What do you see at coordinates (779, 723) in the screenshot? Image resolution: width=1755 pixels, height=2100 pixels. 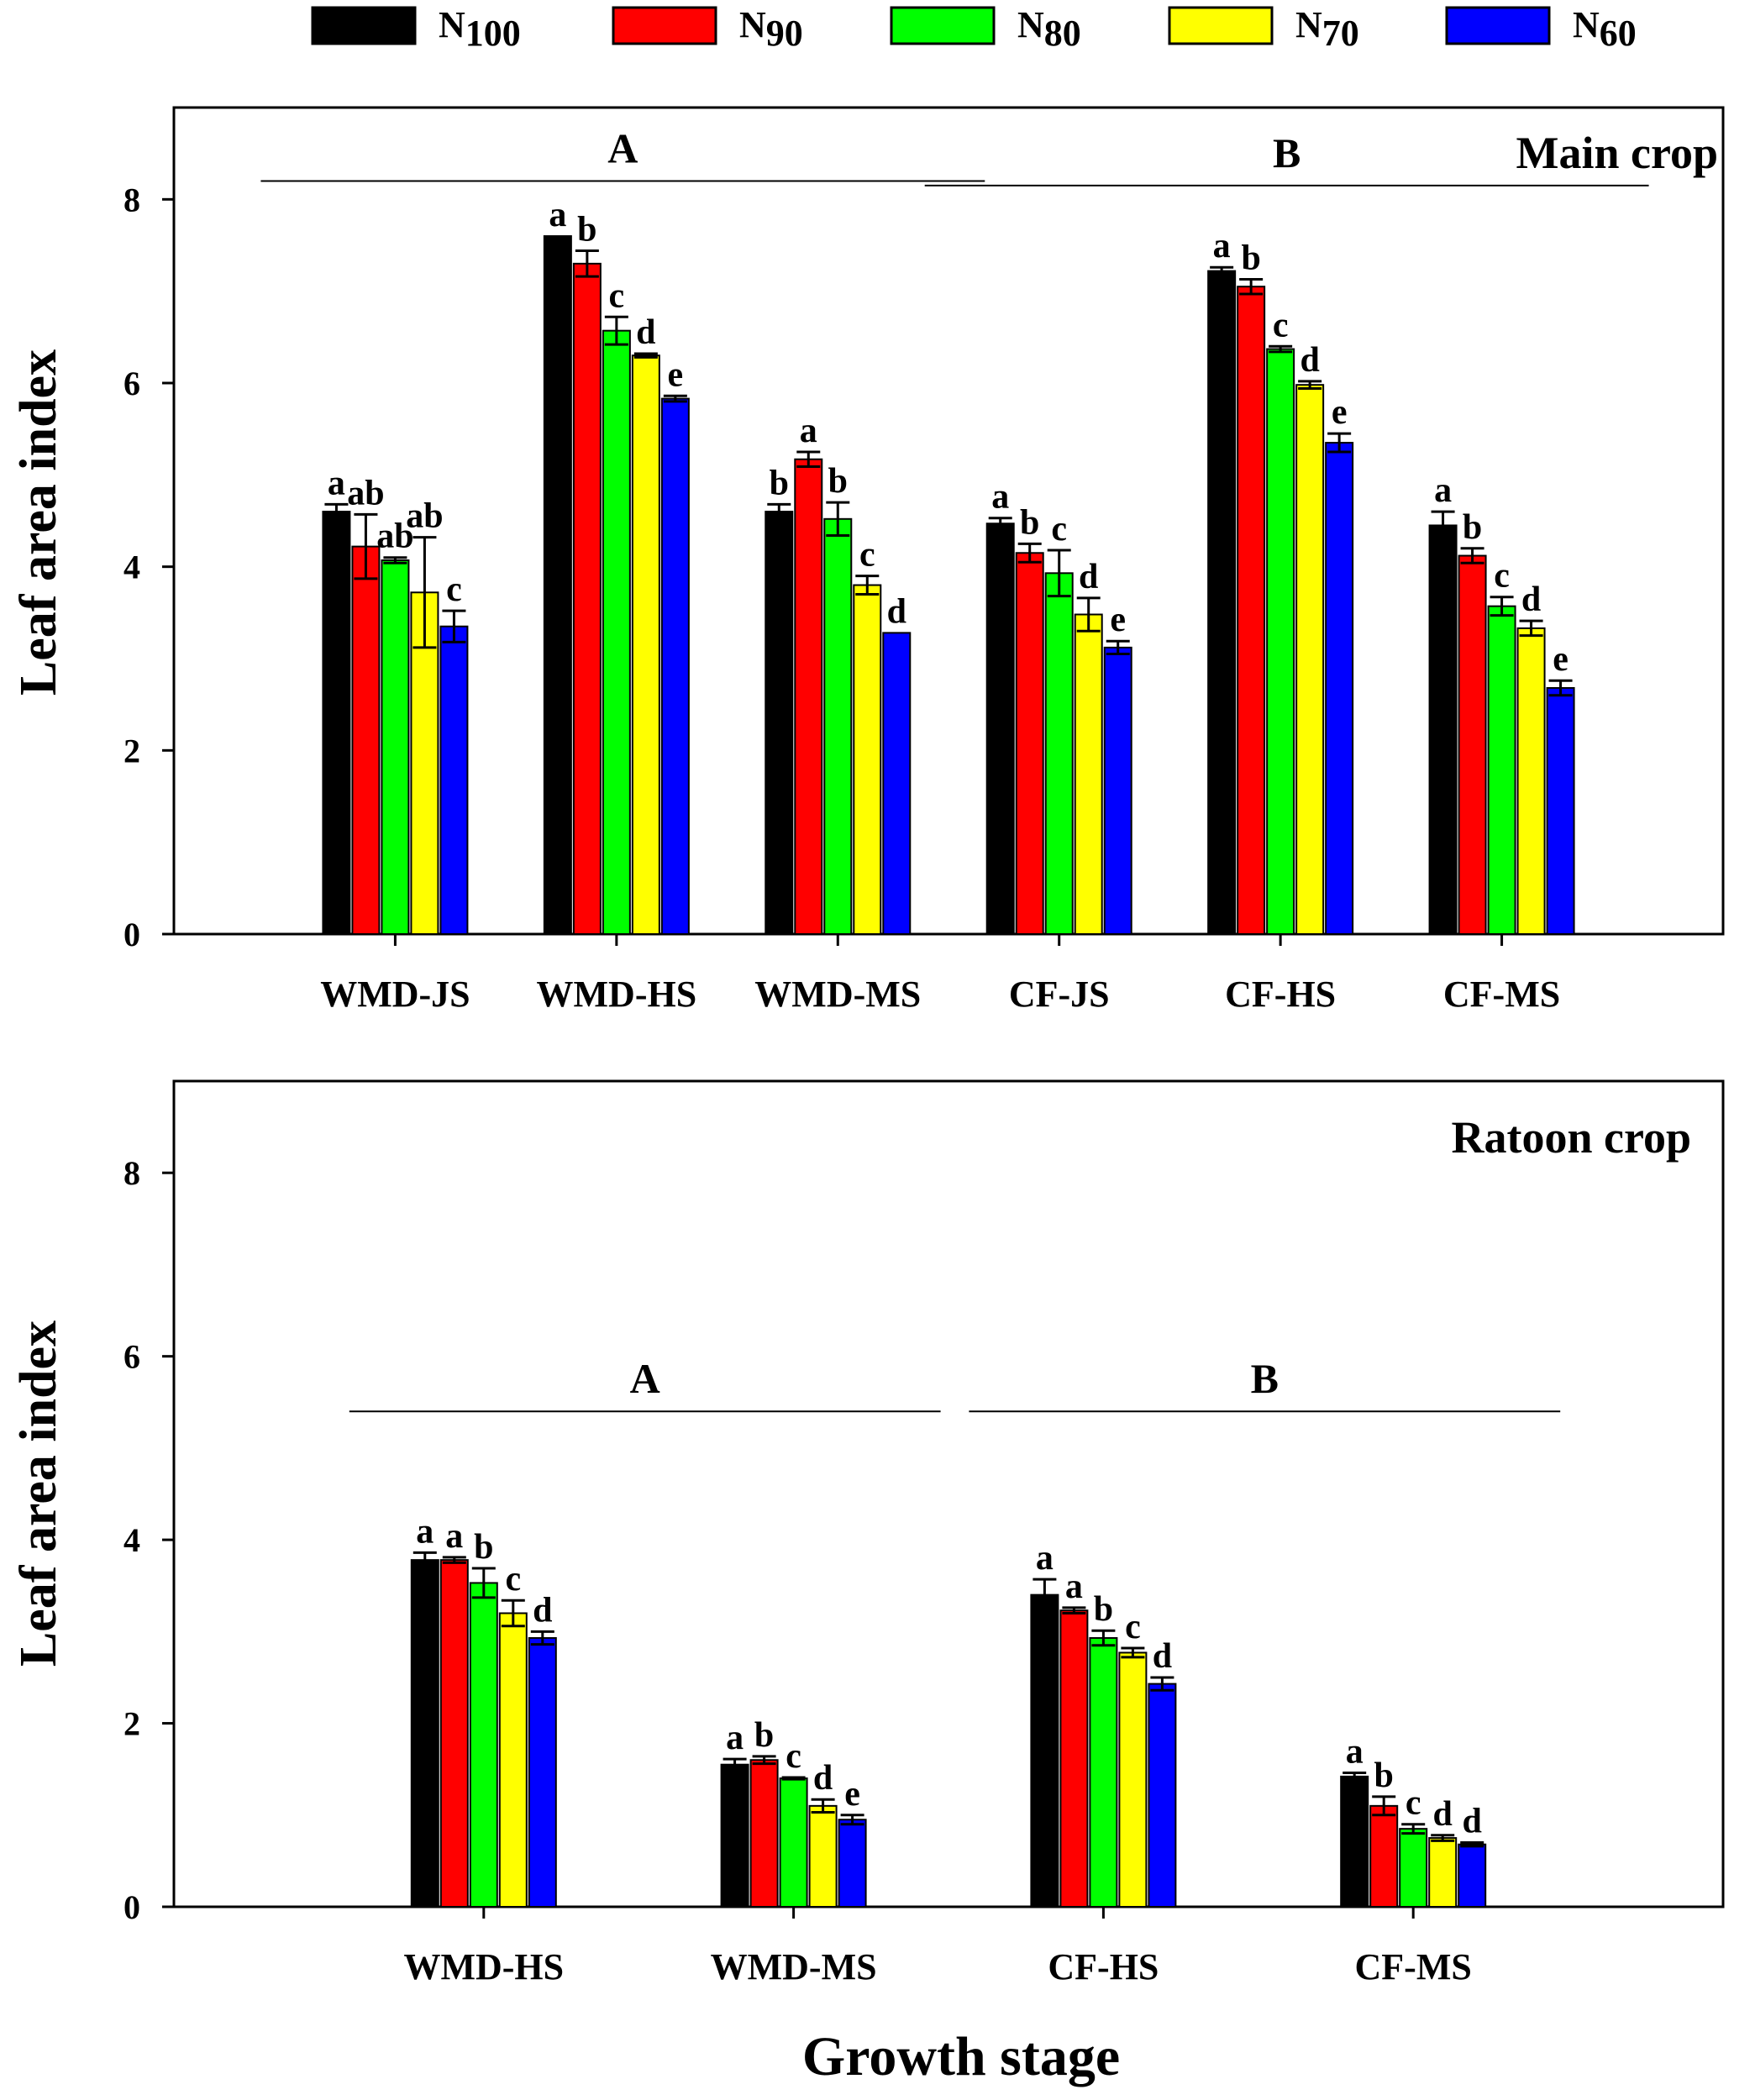 I see `bar-N100-WMD-MS` at bounding box center [779, 723].